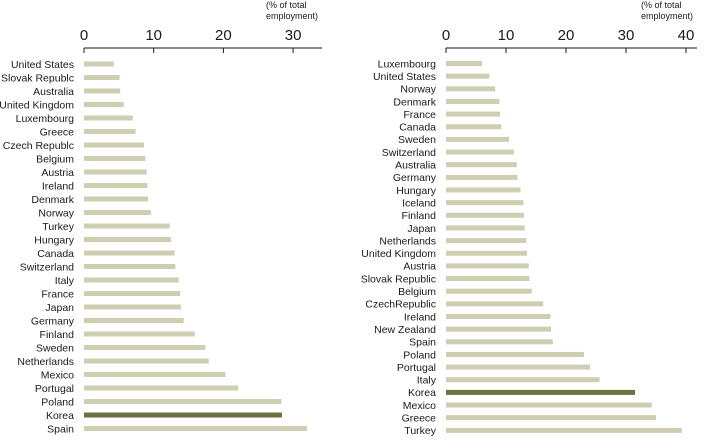 This screenshot has height=447, width=710. What do you see at coordinates (57, 402) in the screenshot?
I see `chart-1-category-label-poland: Poland` at bounding box center [57, 402].